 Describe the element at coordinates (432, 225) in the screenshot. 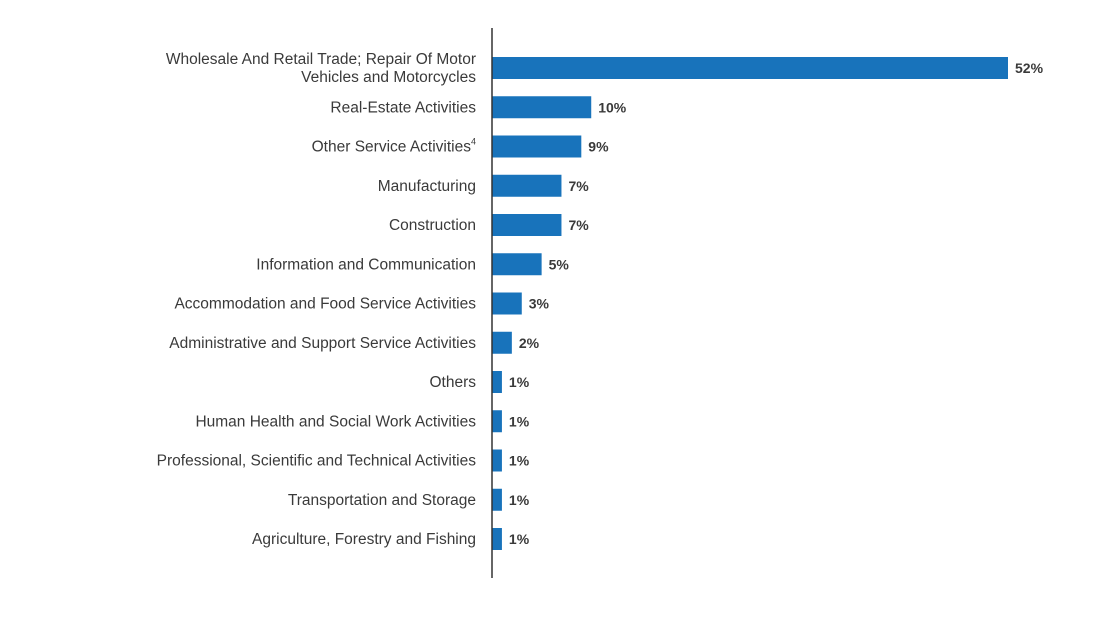

I see `category-label-4: Construction` at that location.